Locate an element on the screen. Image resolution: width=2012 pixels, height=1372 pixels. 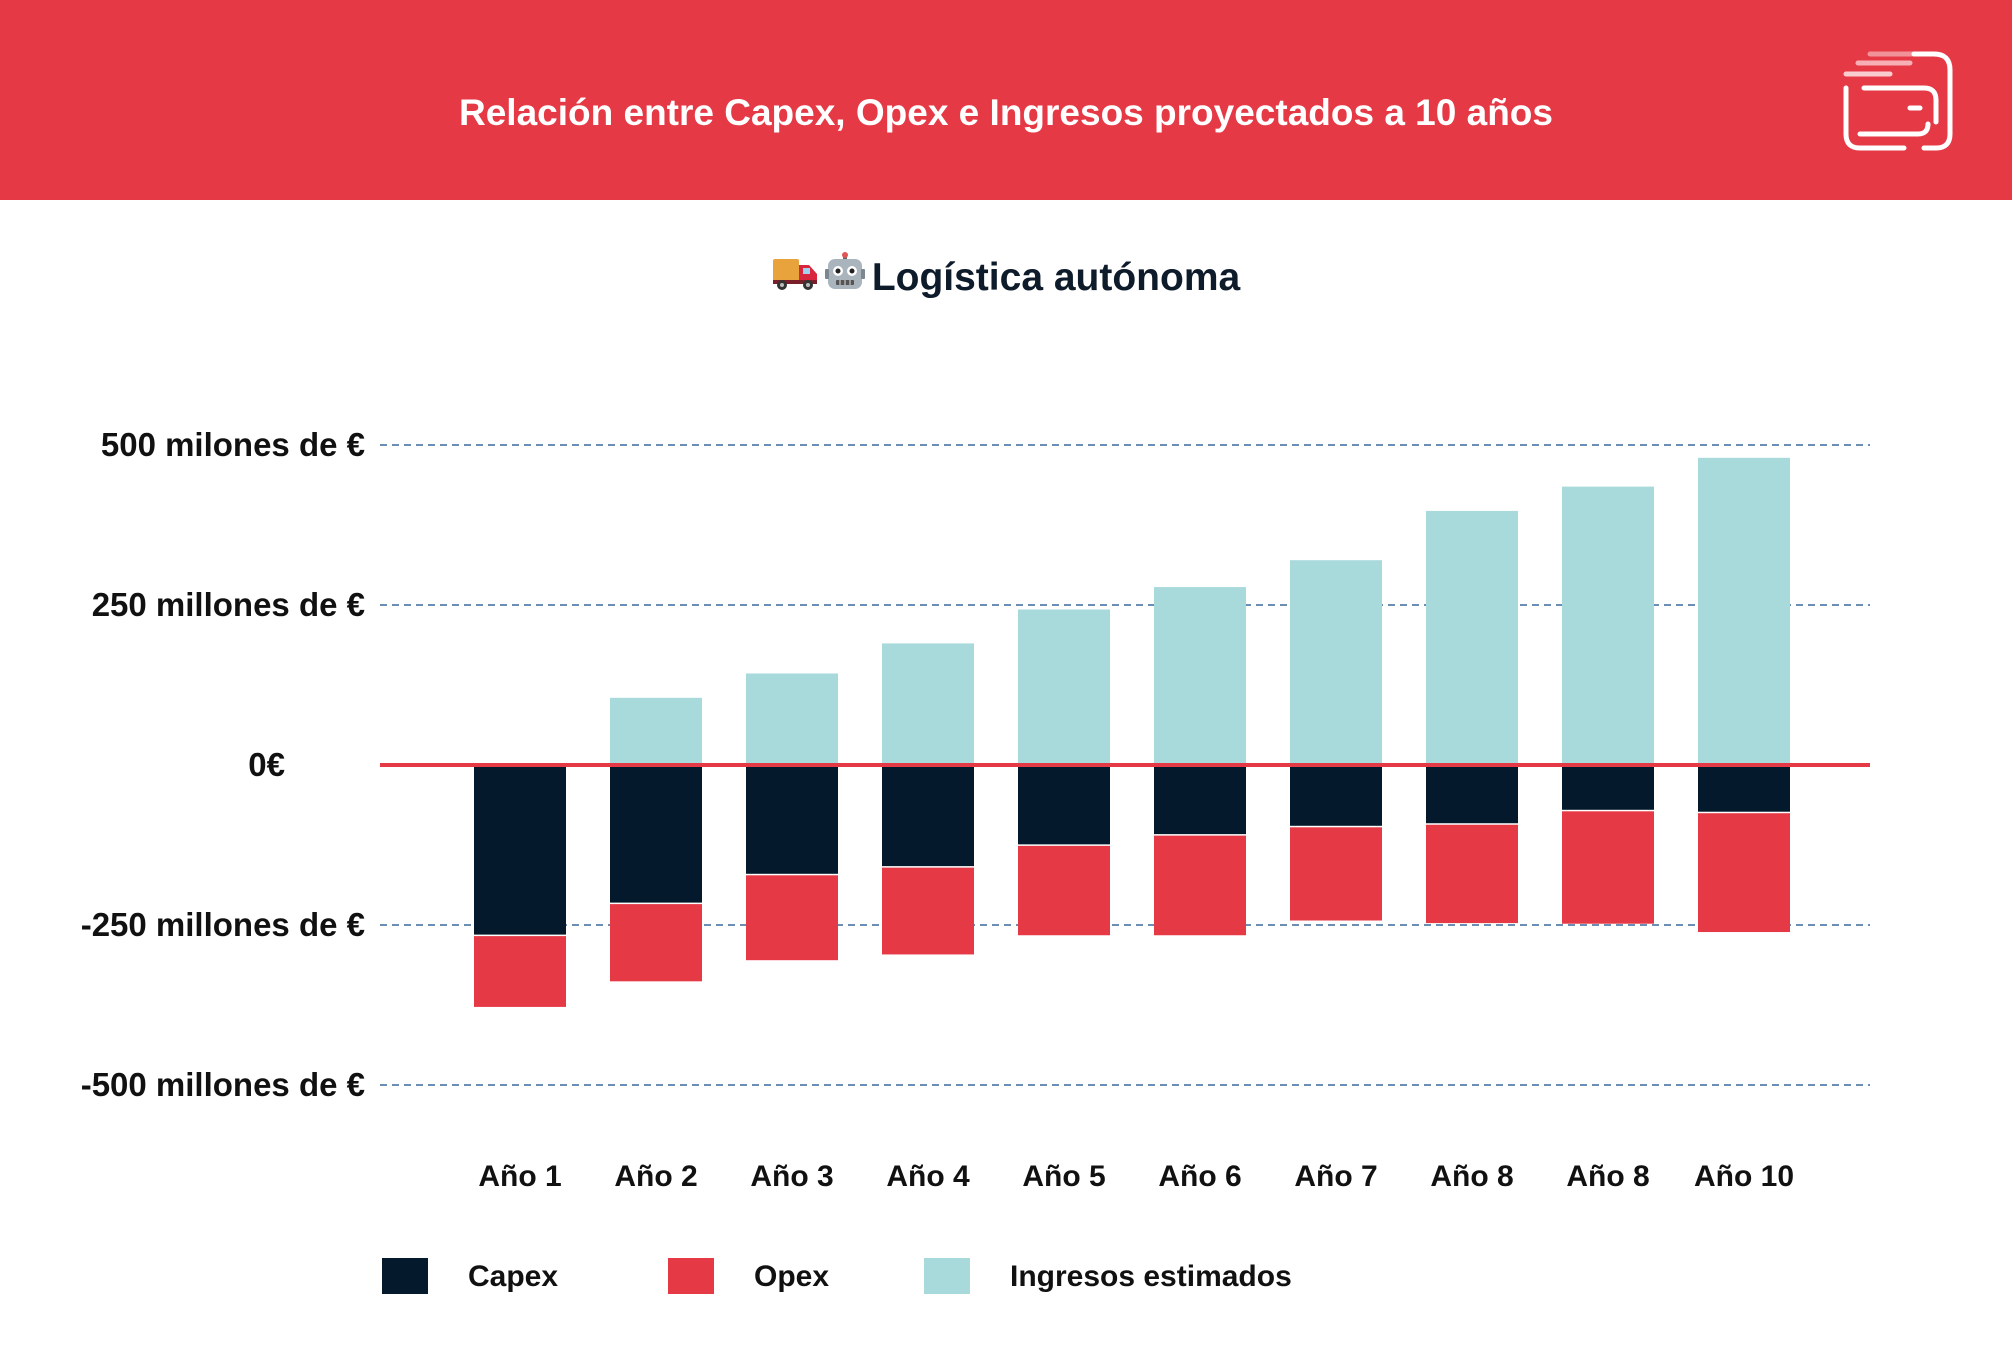
x-tick-label: Año 4 is located at coordinates (928, 1176).